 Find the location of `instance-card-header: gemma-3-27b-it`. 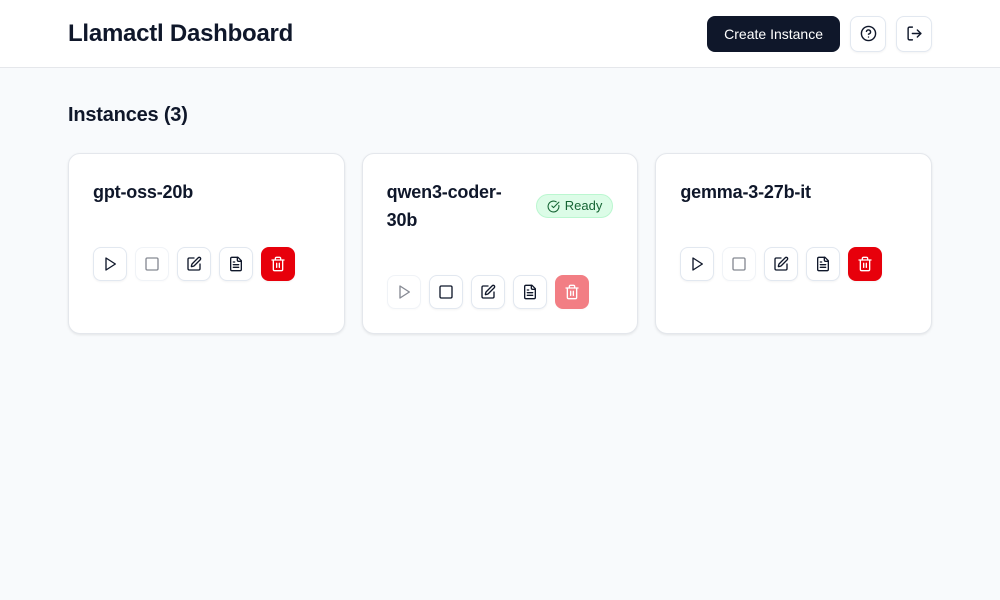

instance-card-header: gemma-3-27b-it is located at coordinates (793, 192).